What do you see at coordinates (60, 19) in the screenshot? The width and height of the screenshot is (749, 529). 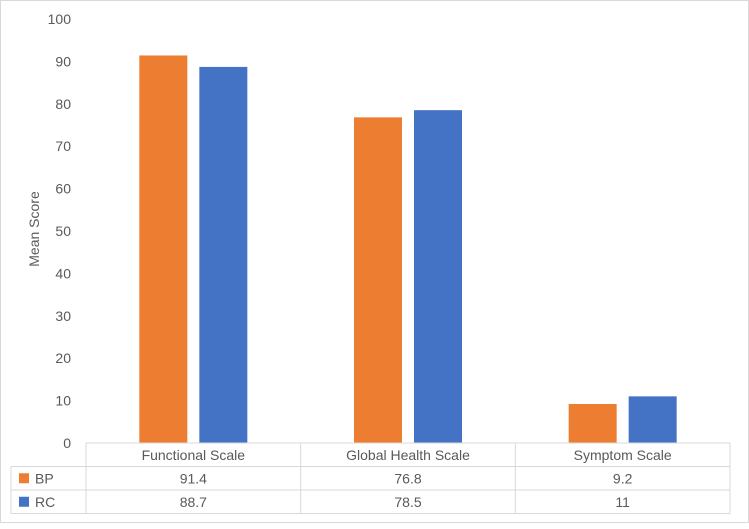 I see `y-tick-label: 100` at bounding box center [60, 19].